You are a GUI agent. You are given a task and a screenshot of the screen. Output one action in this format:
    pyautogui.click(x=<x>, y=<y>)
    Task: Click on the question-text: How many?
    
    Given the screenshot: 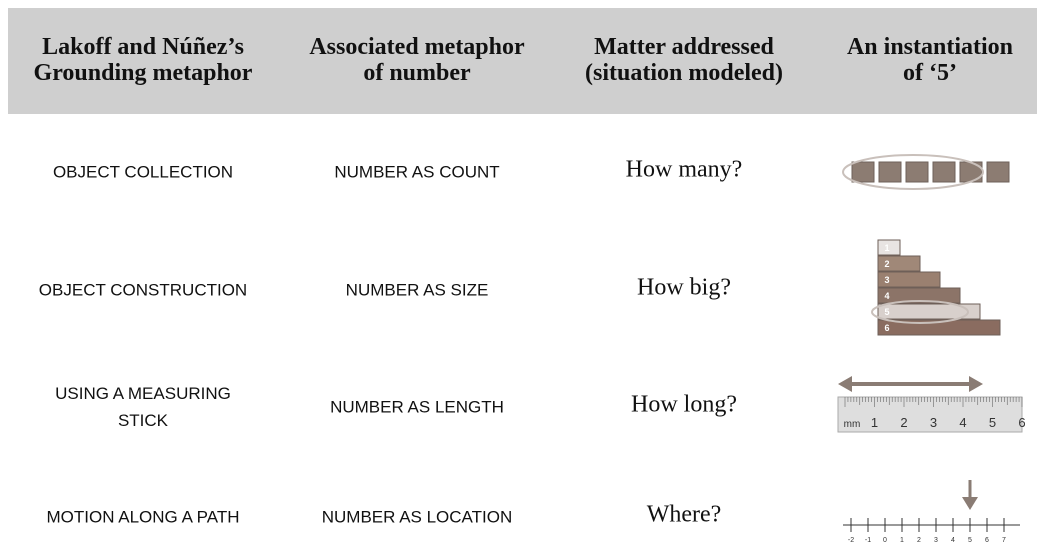 What is the action you would take?
    pyautogui.click(x=684, y=169)
    